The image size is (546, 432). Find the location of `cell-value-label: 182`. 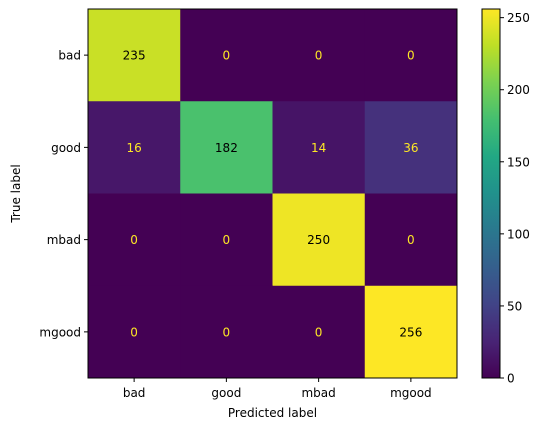

cell-value-label: 182 is located at coordinates (226, 148).